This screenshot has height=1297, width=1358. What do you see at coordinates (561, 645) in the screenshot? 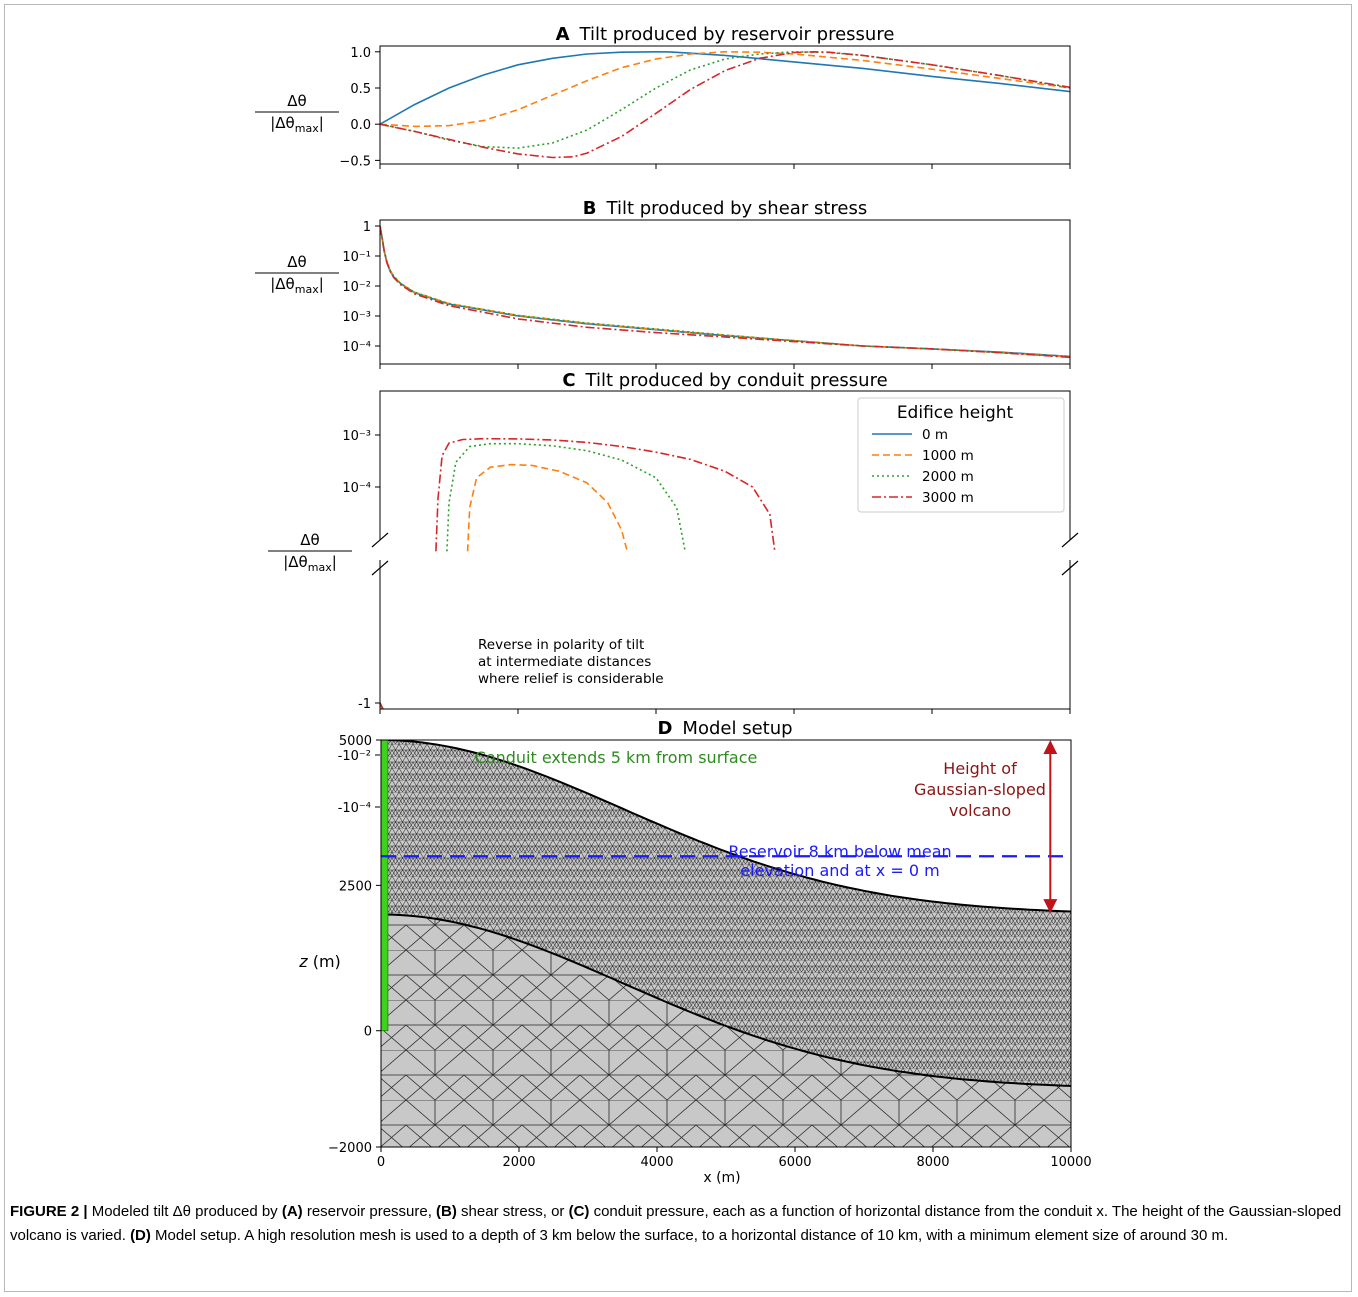
I see `annotation-line-1: Reverse in polarity of tilt` at bounding box center [561, 645].